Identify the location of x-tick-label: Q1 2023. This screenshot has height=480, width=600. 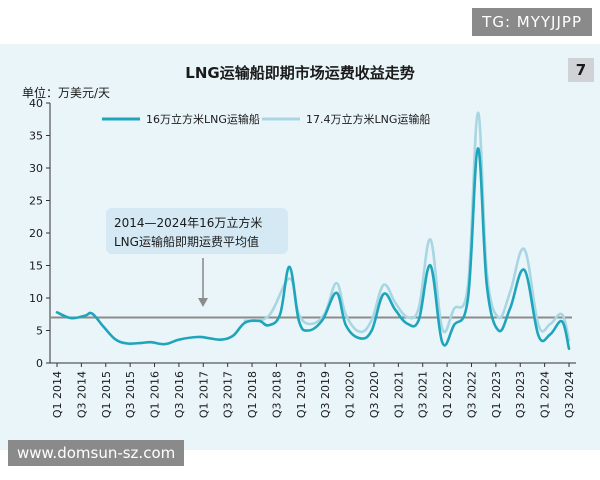
(496, 394).